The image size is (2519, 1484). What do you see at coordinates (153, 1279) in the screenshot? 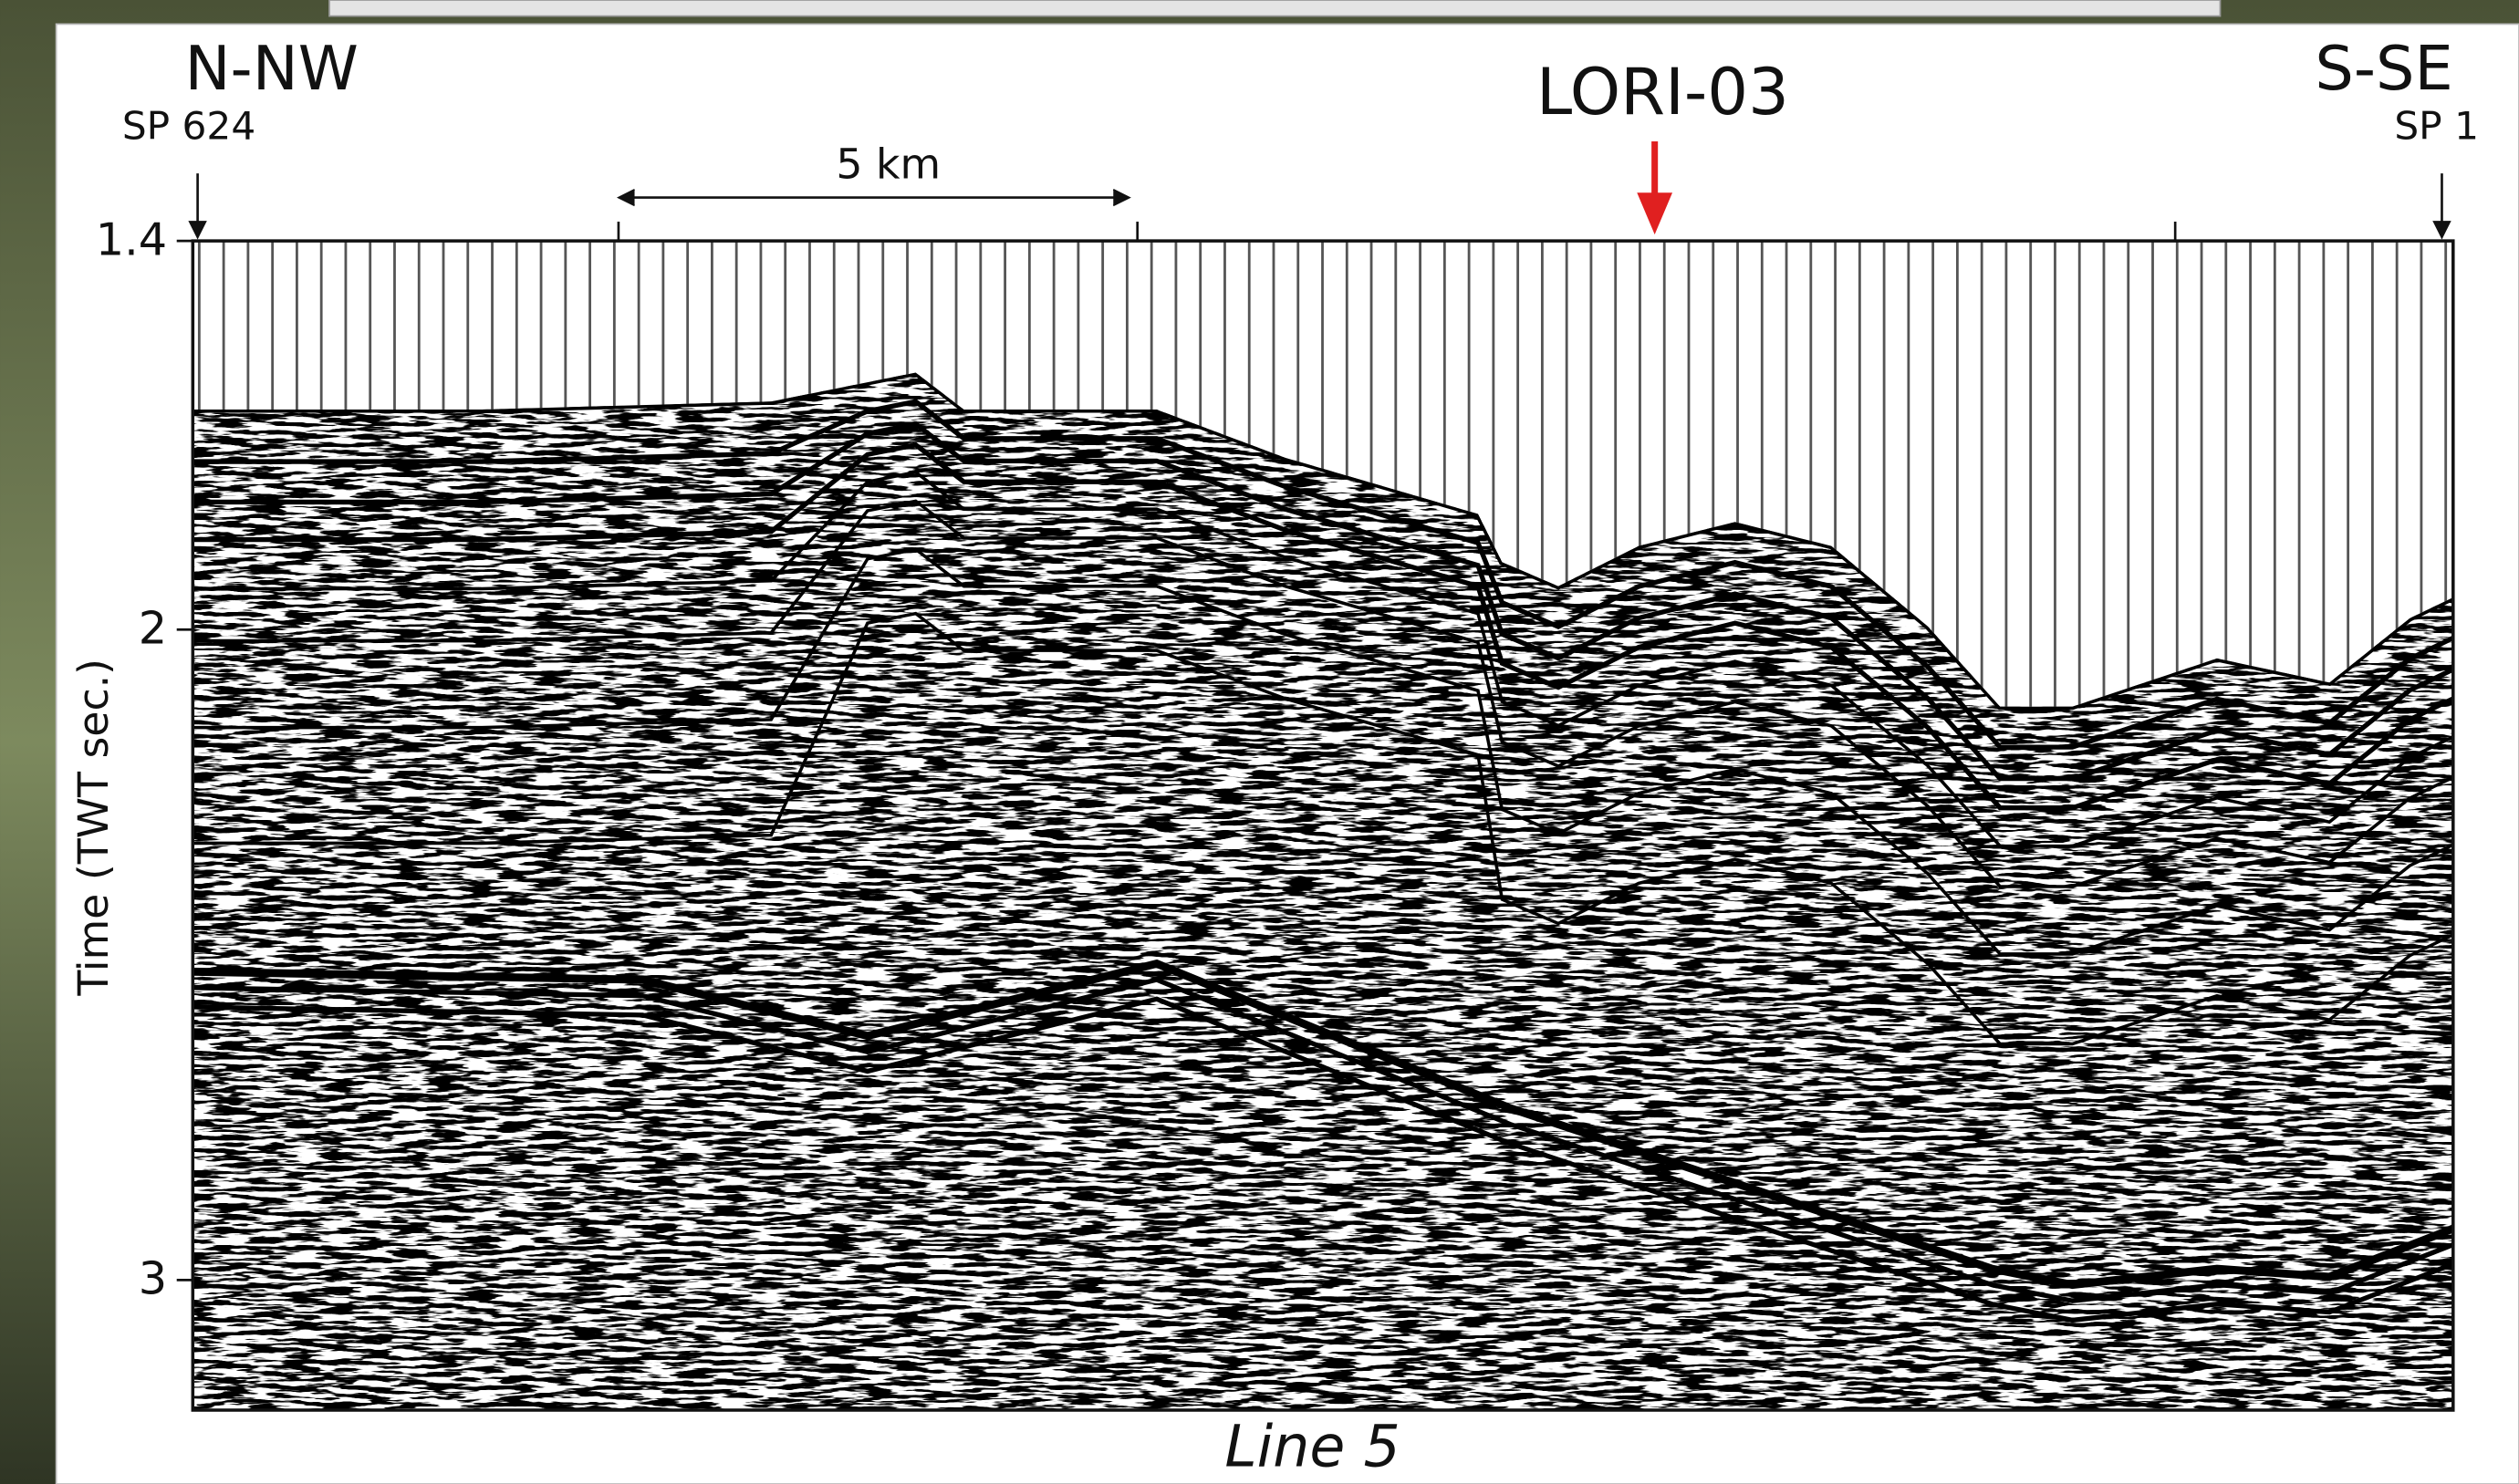
I see `y-tick-label: 3` at bounding box center [153, 1279].